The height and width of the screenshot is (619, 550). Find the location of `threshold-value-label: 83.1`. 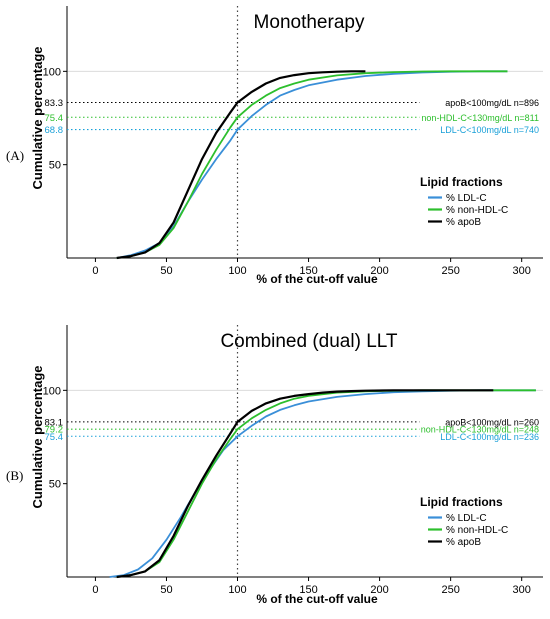

threshold-value-label: 83.1 is located at coordinates (54, 422).